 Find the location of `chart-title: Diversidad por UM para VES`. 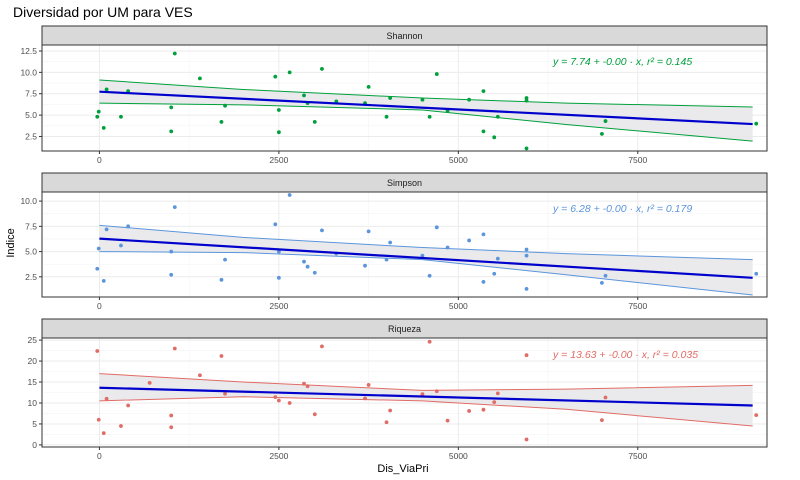

chart-title: Diversidad por UM para VES is located at coordinates (103, 12).